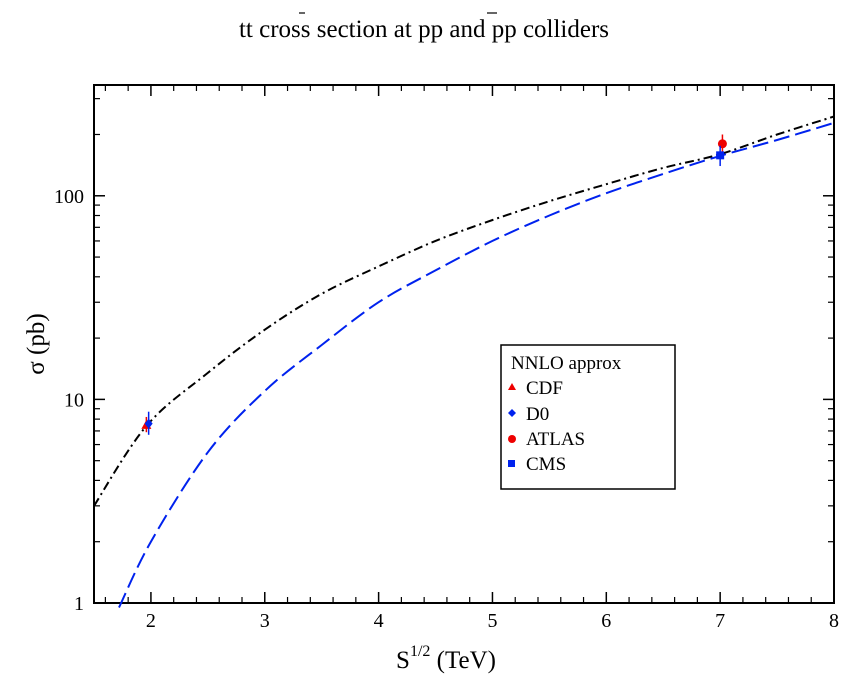 The width and height of the screenshot is (845, 679). I want to click on legend: NNLO approx CDF D0 ATLAS CMS, so click(588, 417).